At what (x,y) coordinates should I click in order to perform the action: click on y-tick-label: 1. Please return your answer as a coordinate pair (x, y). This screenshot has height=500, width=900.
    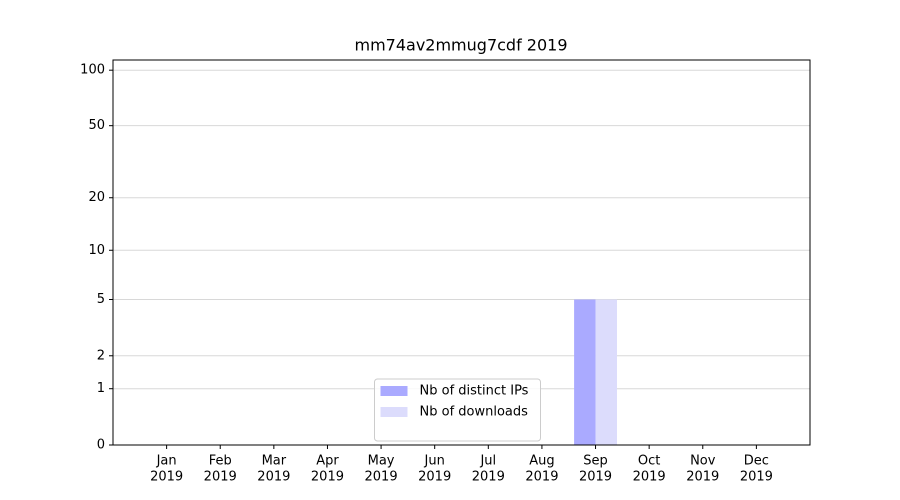
    Looking at the image, I should click on (101, 388).